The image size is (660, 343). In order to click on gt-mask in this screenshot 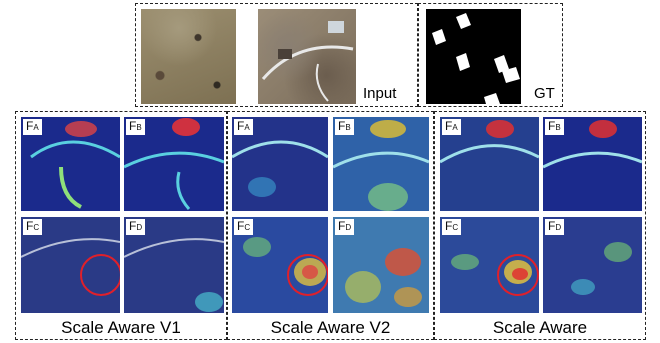, I will do `click(476, 58)`.